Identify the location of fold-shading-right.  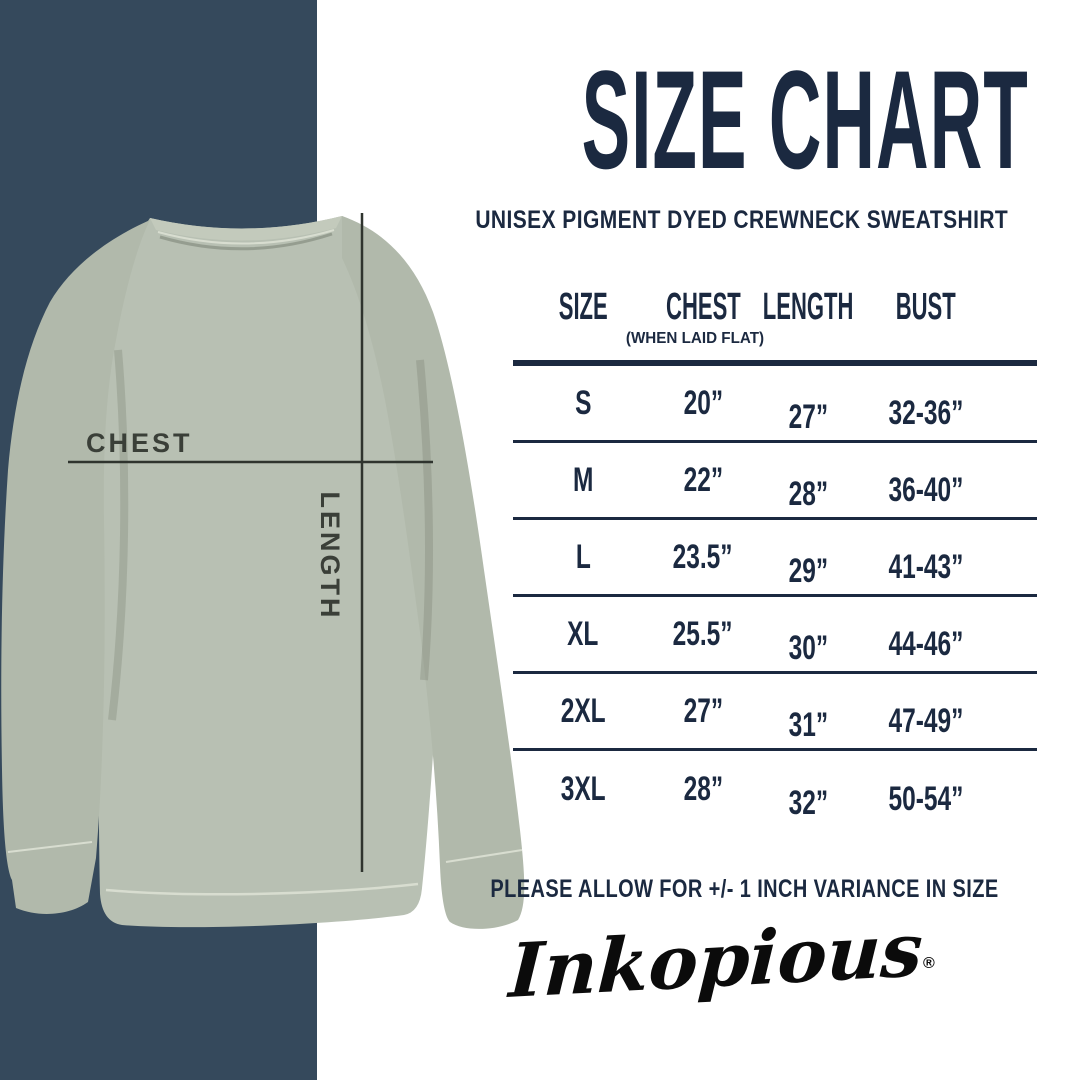
(424, 520).